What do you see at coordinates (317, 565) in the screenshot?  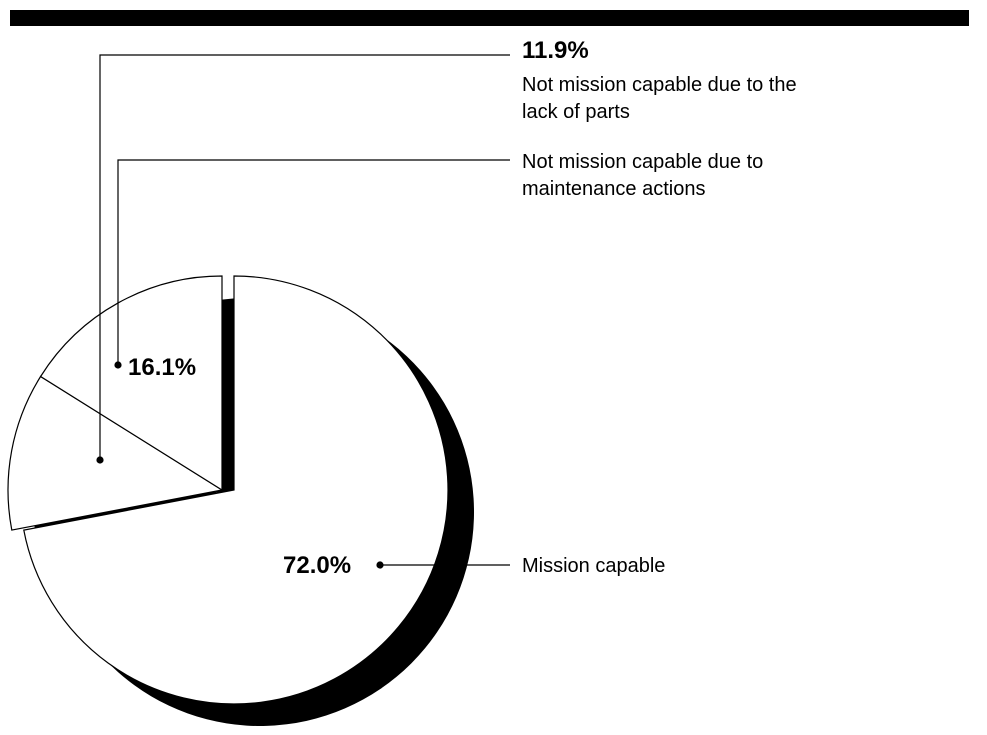 I see `pct-label-mission-capable: 72.0%` at bounding box center [317, 565].